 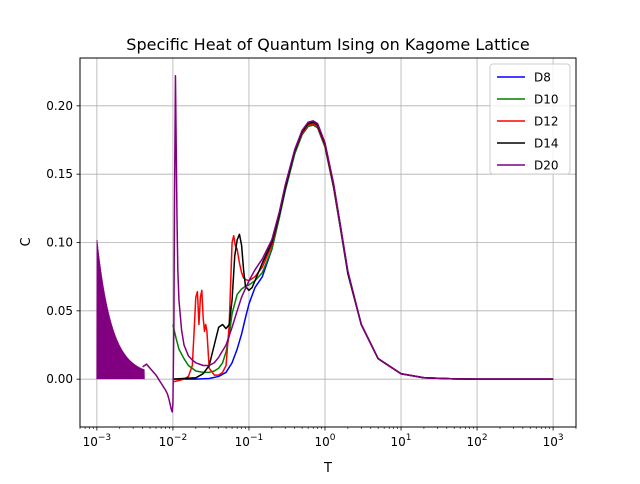 What do you see at coordinates (59, 311) in the screenshot?
I see `y-tick-label: 0.05` at bounding box center [59, 311].